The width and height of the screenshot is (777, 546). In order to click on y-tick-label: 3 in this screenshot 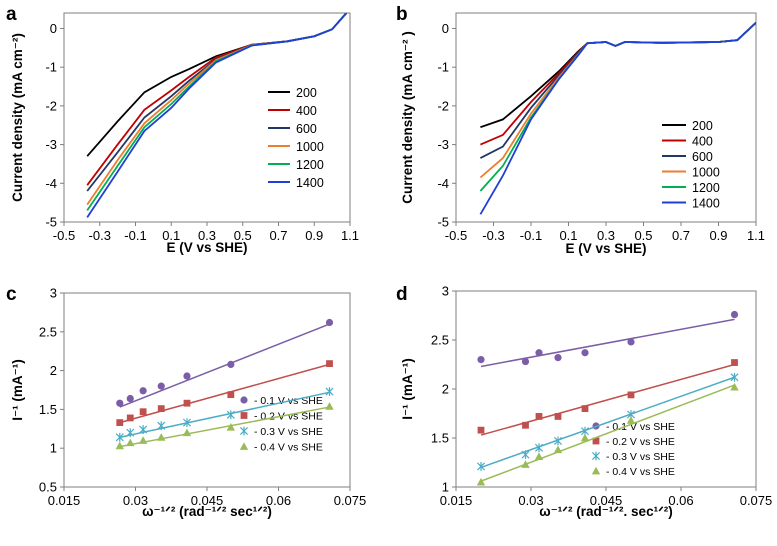, I will do `click(445, 291)`.